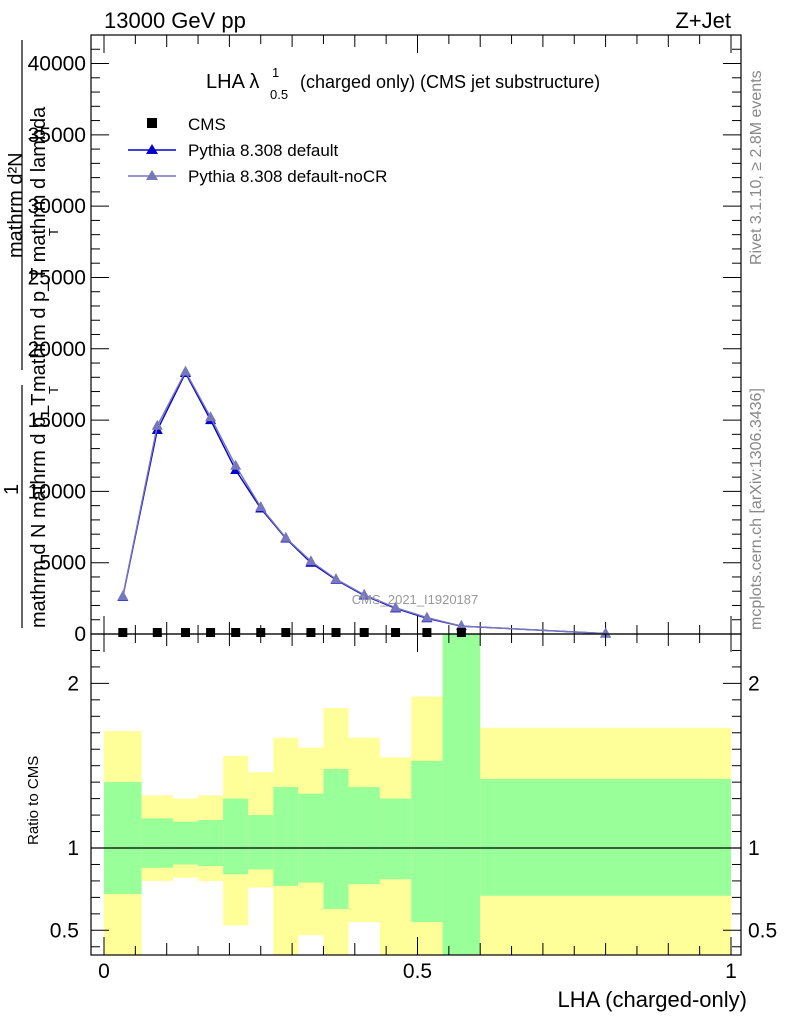 Image resolution: width=786 pixels, height=1024 pixels. I want to click on main-ytick-label: 25000, so click(57, 277).